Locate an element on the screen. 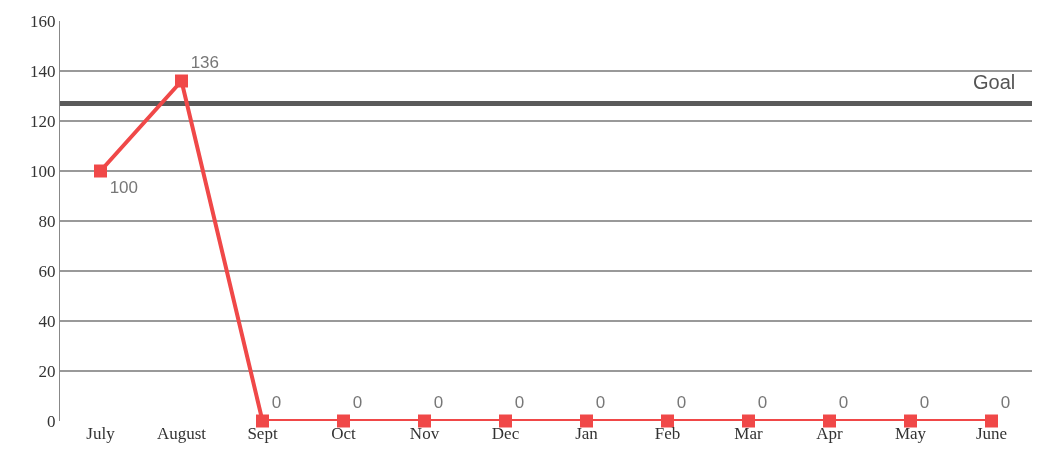 This screenshot has height=466, width=1062. x-tick-label: Mar is located at coordinates (748, 433).